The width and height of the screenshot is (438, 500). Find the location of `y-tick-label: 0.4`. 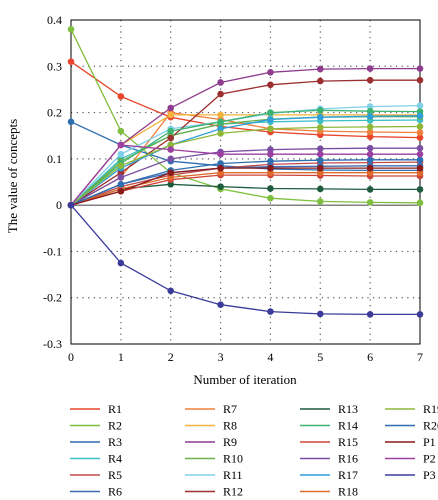

y-tick-label: 0.4 is located at coordinates (54, 20).